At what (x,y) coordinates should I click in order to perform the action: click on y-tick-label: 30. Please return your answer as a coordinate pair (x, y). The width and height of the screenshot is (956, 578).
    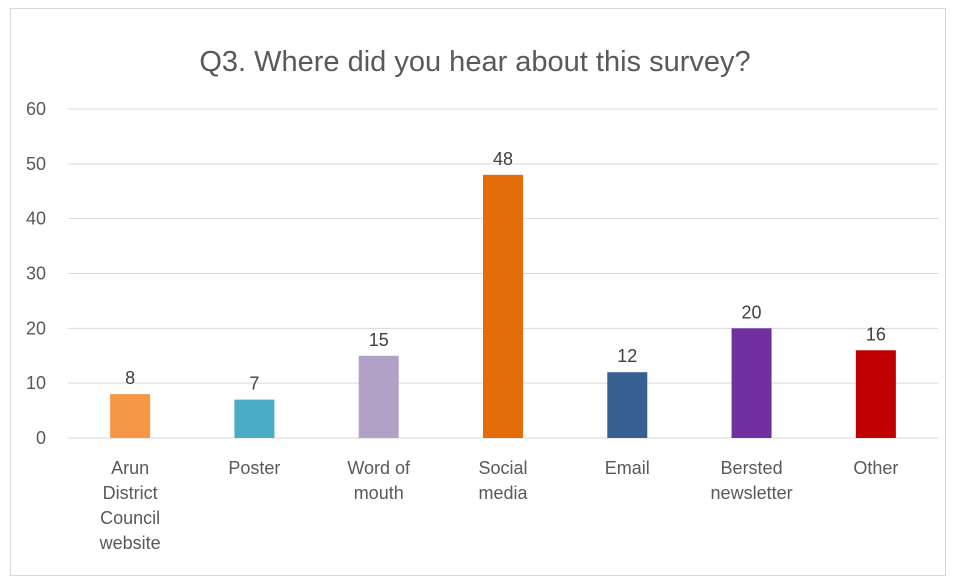
    Looking at the image, I should click on (36, 274).